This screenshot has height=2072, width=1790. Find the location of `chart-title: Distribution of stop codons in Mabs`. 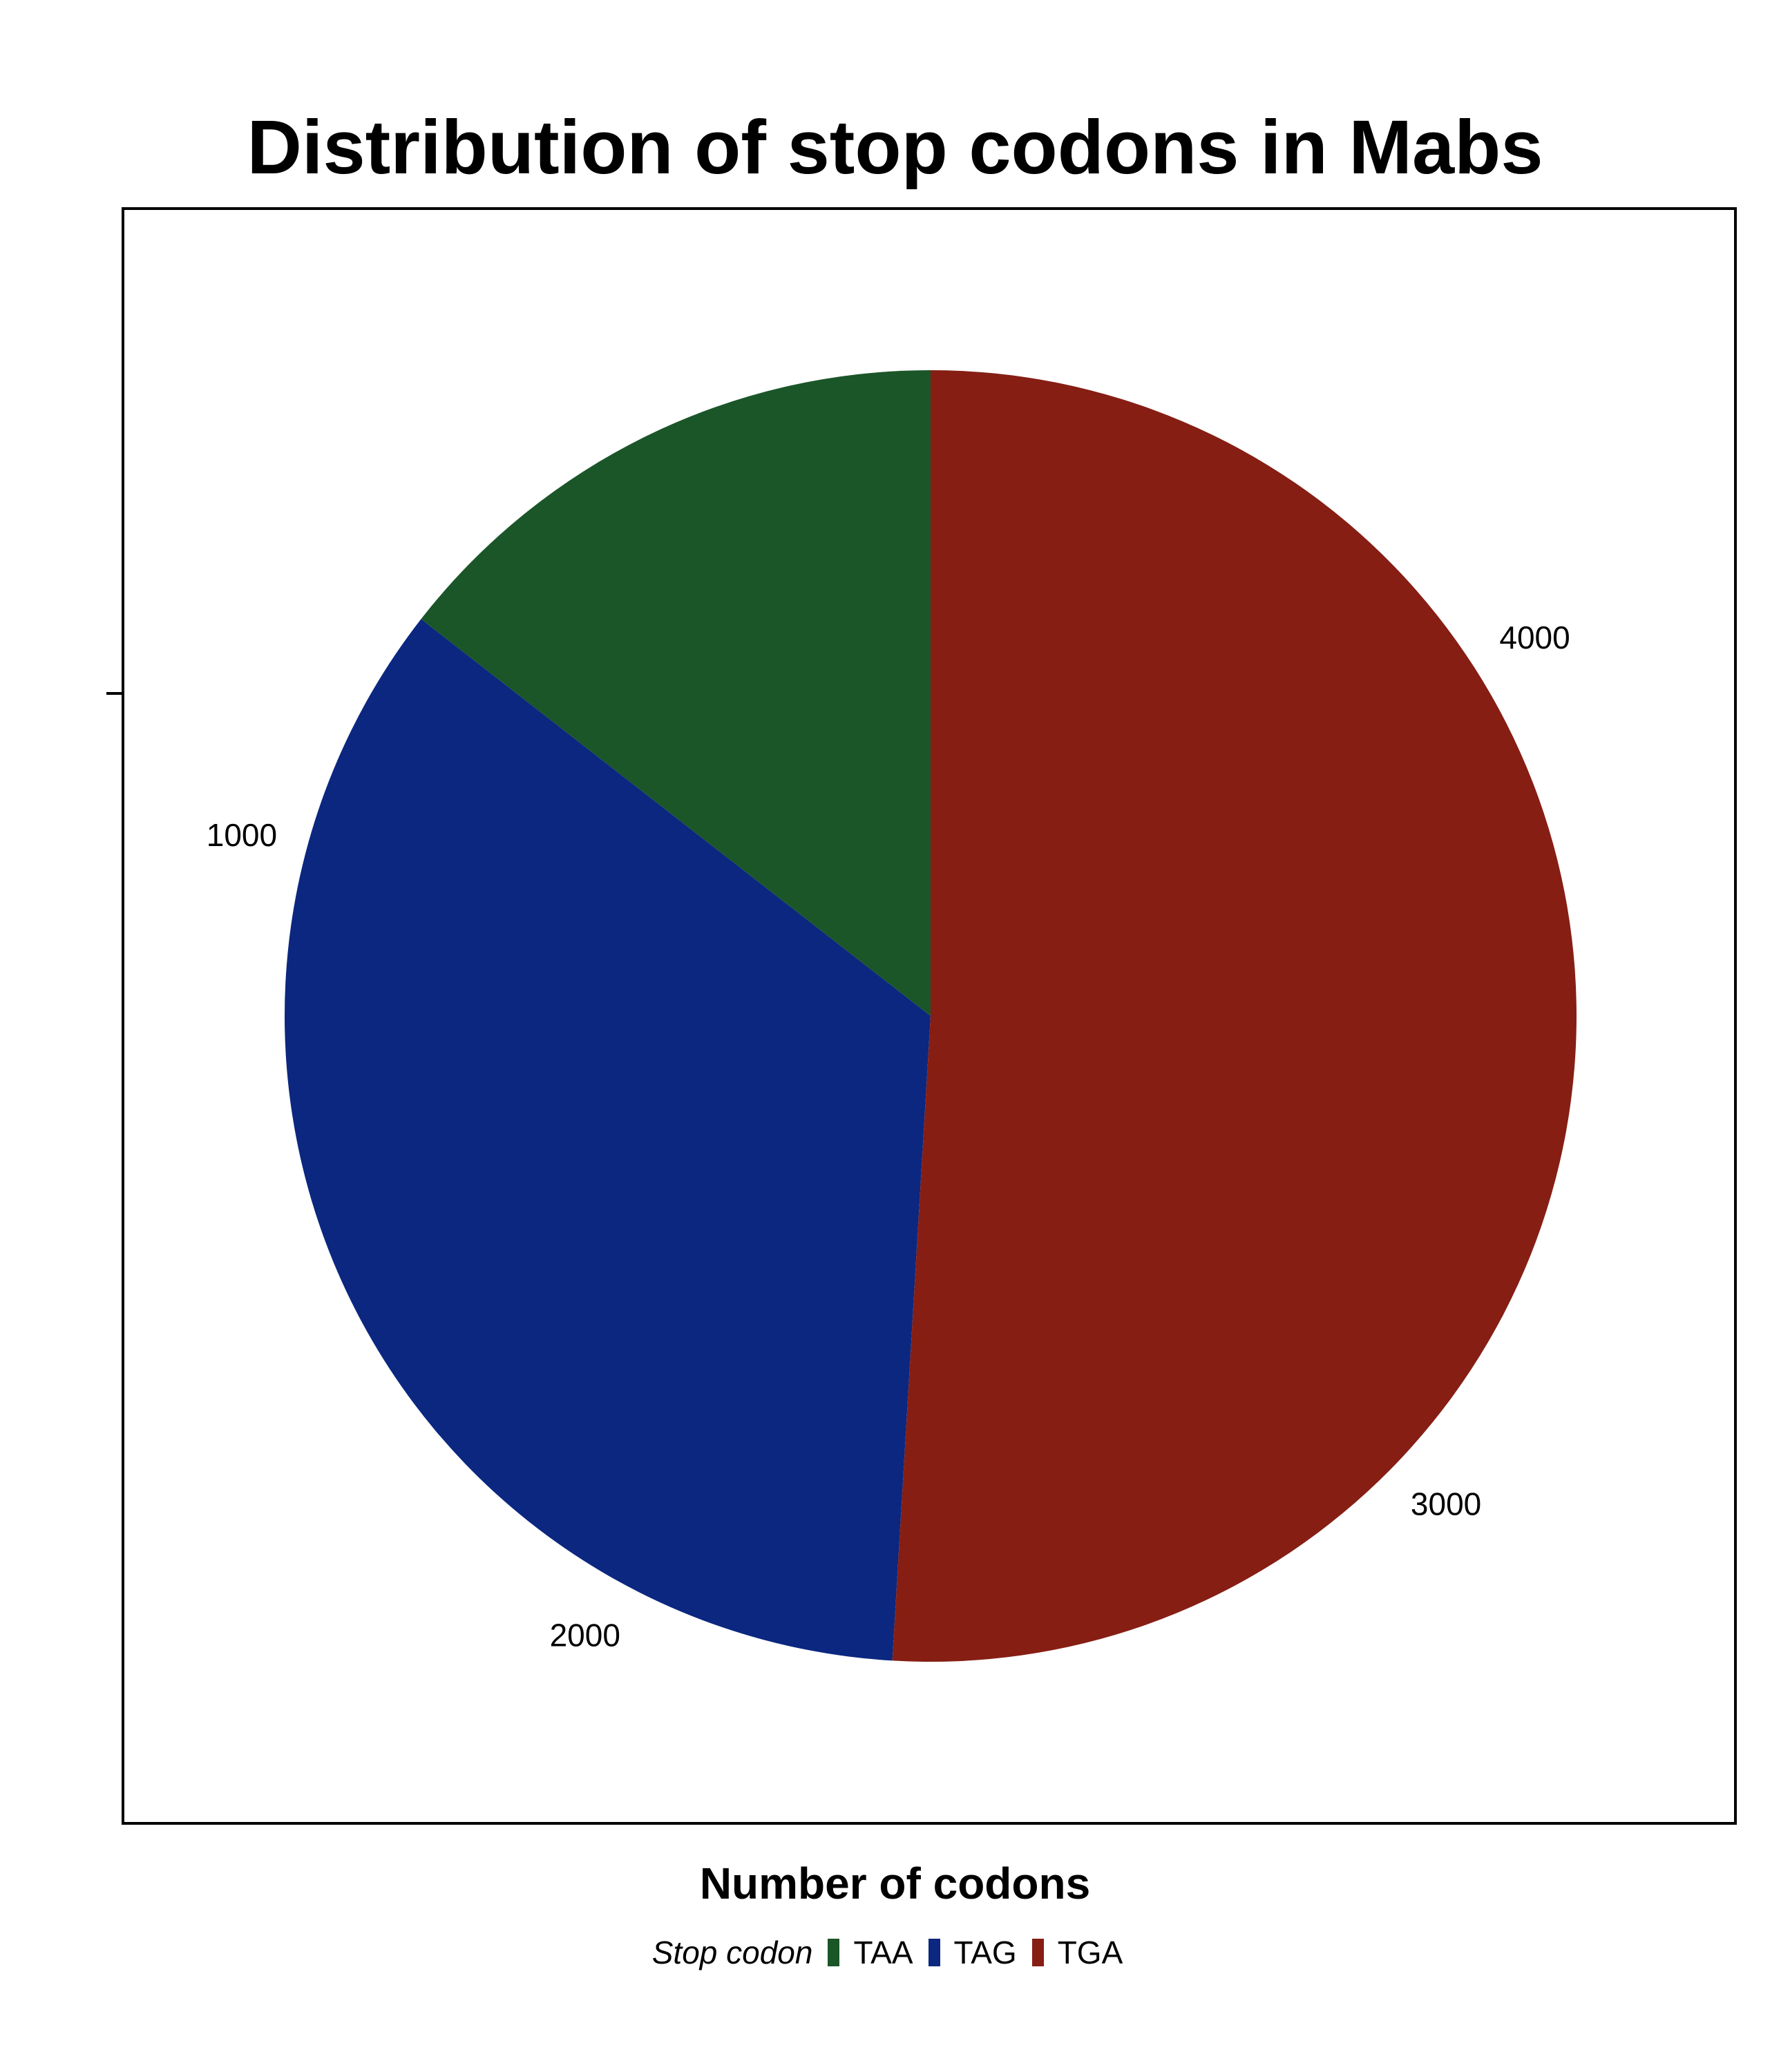

chart-title: Distribution of stop codons in Mabs is located at coordinates (895, 147).